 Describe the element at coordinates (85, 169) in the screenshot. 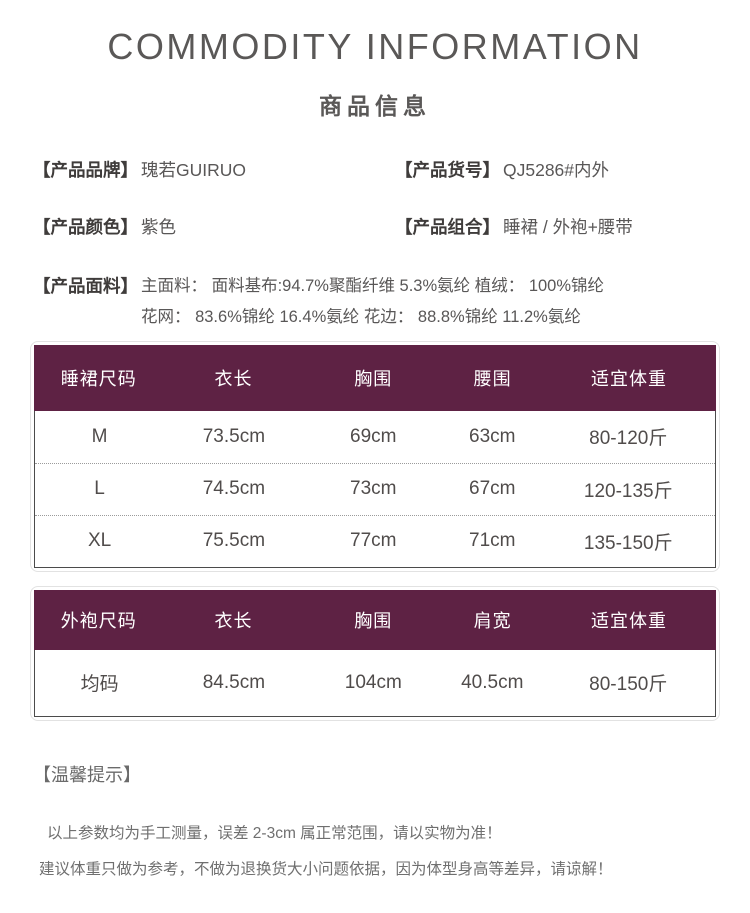

I see `product-brand-label: 【产品品牌】` at that location.